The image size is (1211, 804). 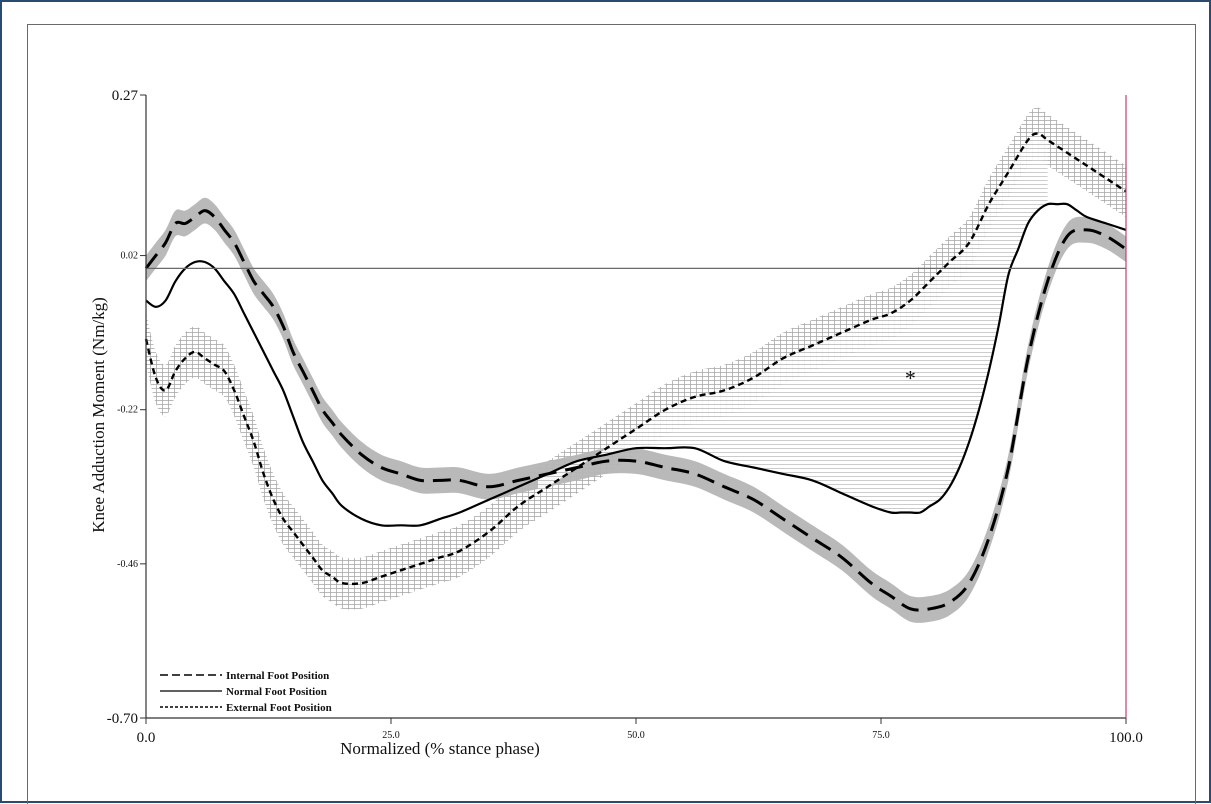 What do you see at coordinates (391, 735) in the screenshot?
I see `x-tick-label: 25.0` at bounding box center [391, 735].